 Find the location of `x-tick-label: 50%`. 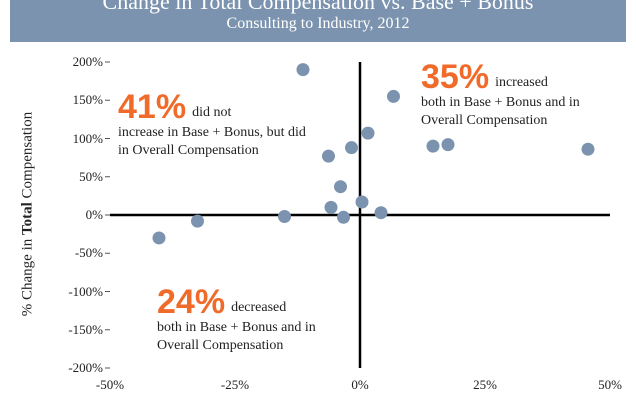

x-tick-label: 50% is located at coordinates (610, 384).